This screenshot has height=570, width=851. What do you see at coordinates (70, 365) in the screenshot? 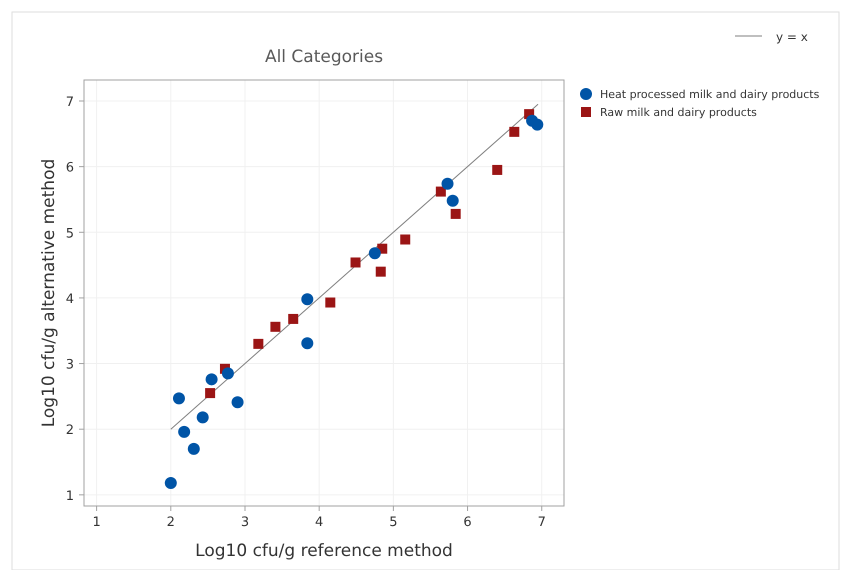
I see `y-tick-label: 3` at bounding box center [70, 365].